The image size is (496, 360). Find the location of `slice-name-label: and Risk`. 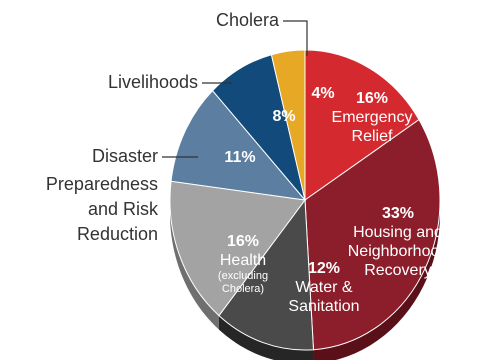

slice-name-label: and Risk is located at coordinates (123, 209).